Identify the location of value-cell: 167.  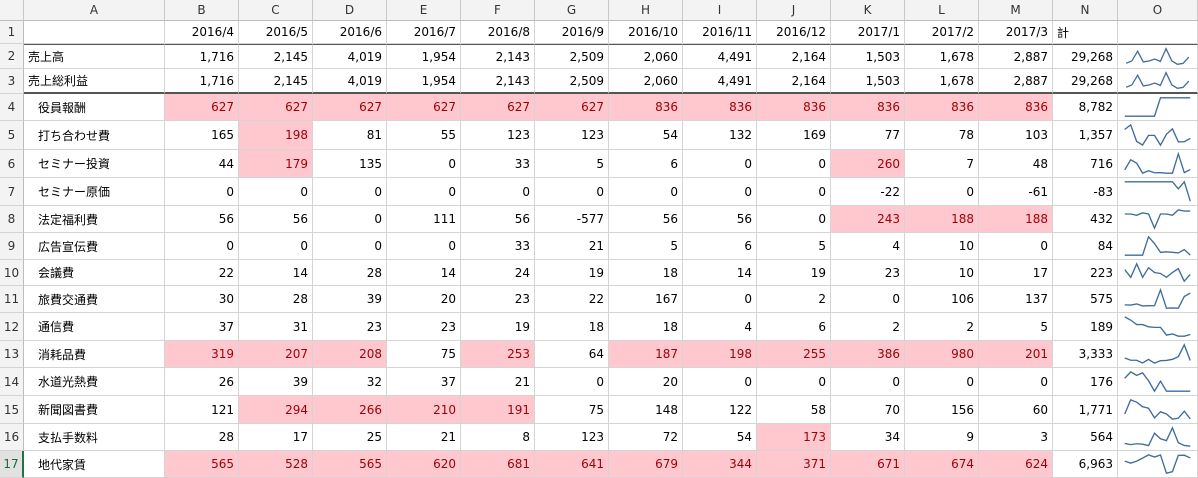
(646, 299).